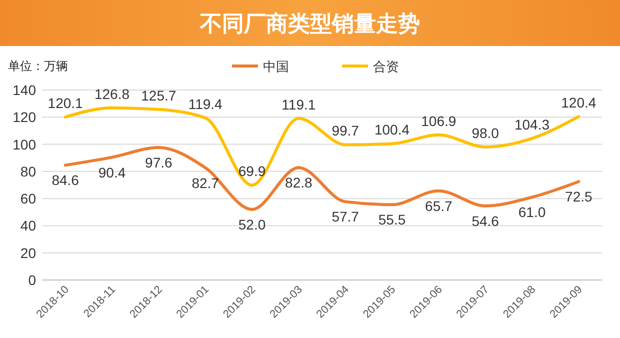  I want to click on data-label: 119.4, so click(205, 104).